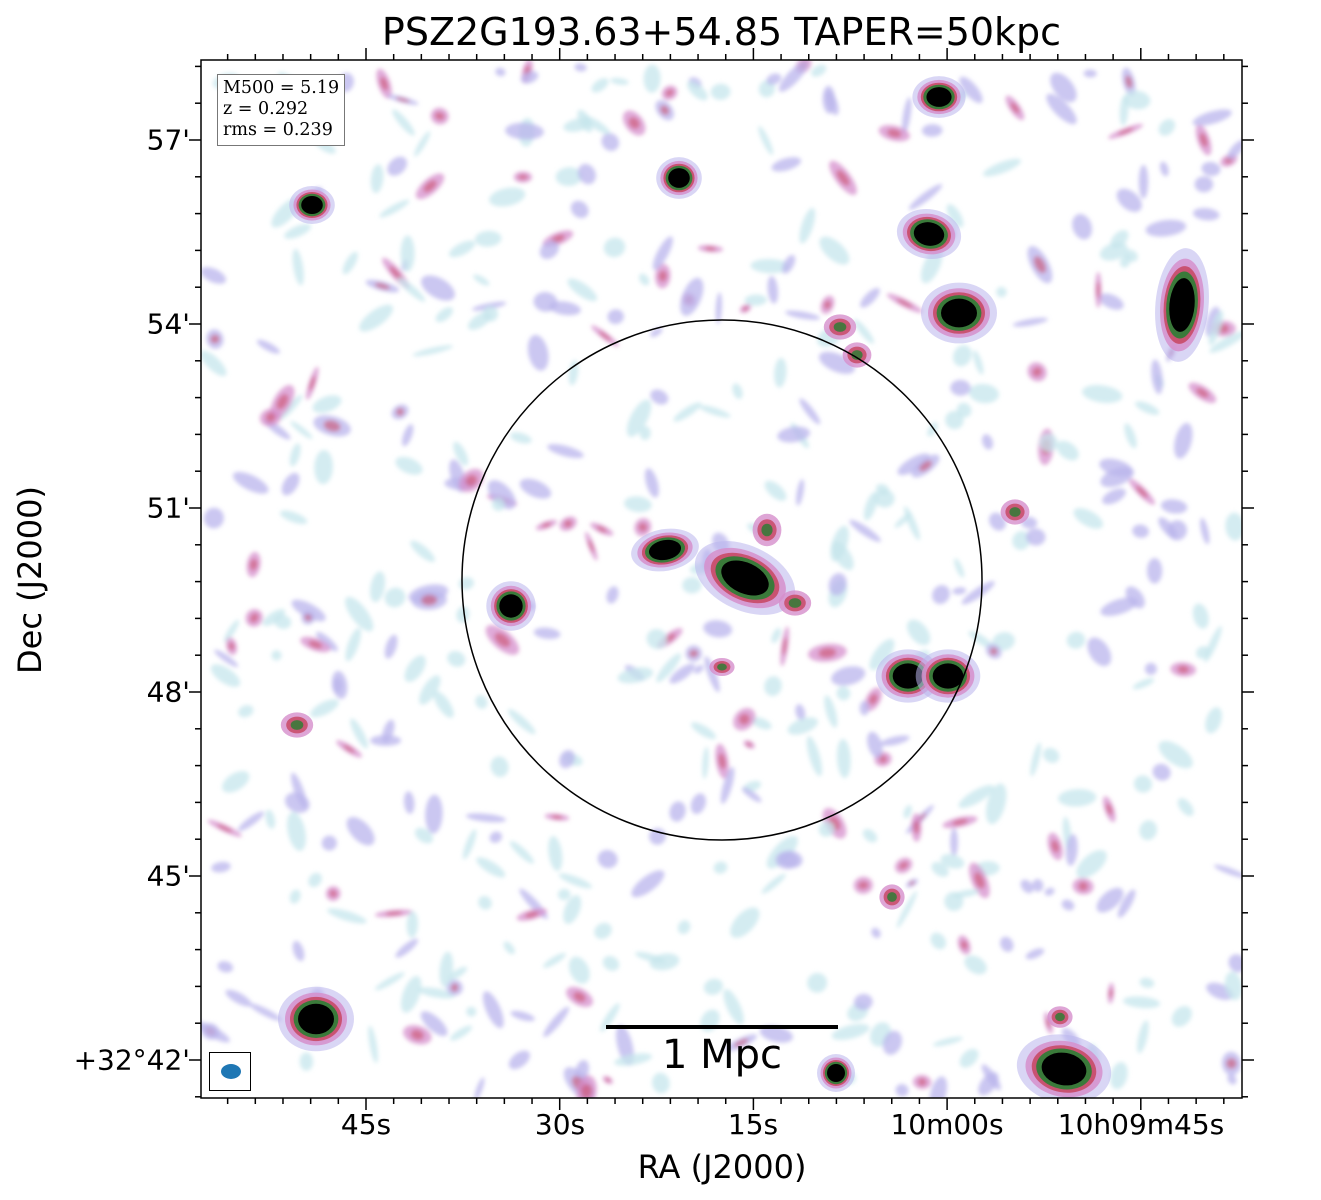  What do you see at coordinates (30, 580) in the screenshot?
I see `y-axis-label: Dec (J2000)` at bounding box center [30, 580].